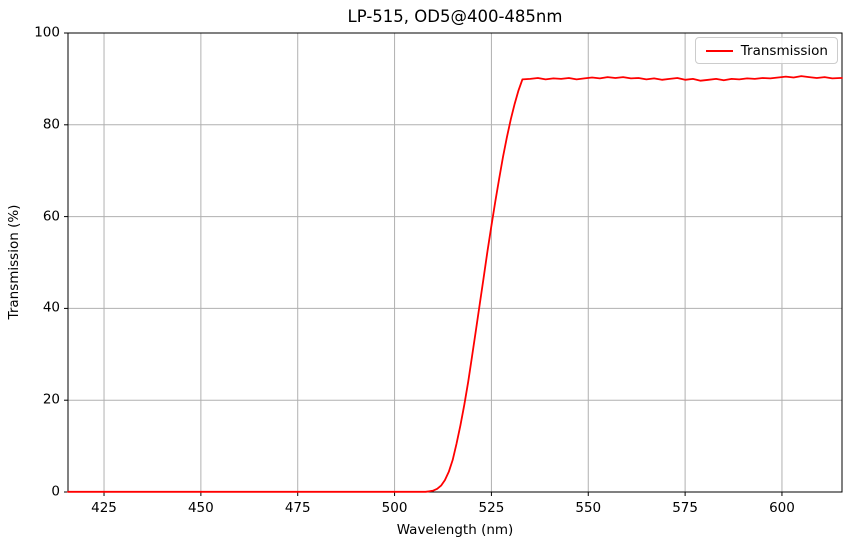 The height and width of the screenshot is (547, 850). I want to click on chart-title: LP-515, OD5@400-485nm, so click(455, 16).